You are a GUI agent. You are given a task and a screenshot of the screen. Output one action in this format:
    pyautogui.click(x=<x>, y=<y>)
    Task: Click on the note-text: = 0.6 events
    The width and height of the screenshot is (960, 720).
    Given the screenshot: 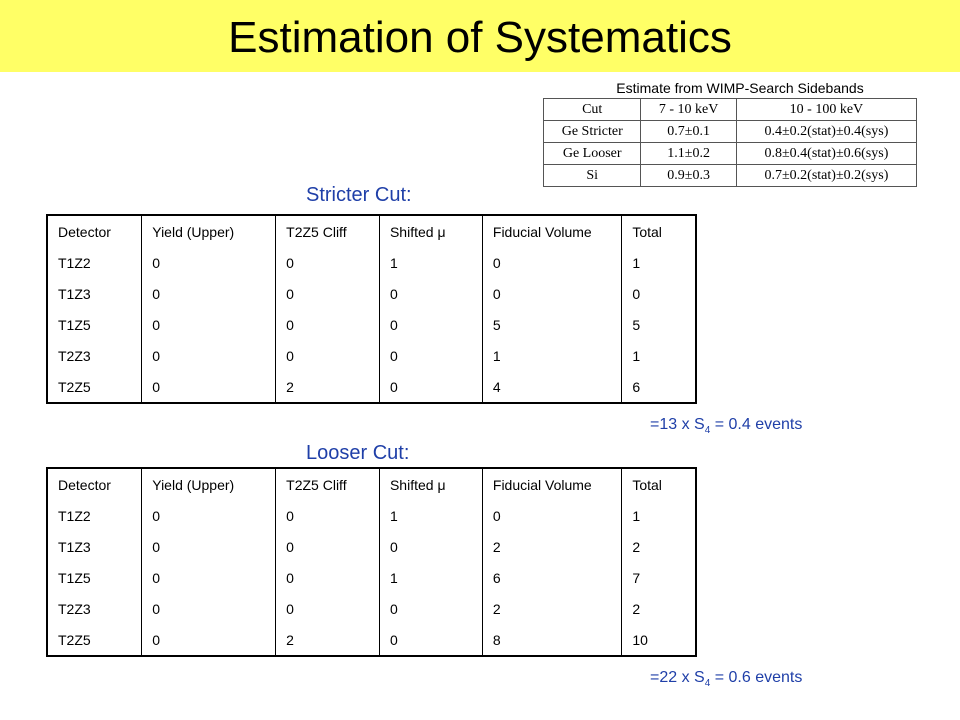 What is the action you would take?
    pyautogui.click(x=756, y=677)
    